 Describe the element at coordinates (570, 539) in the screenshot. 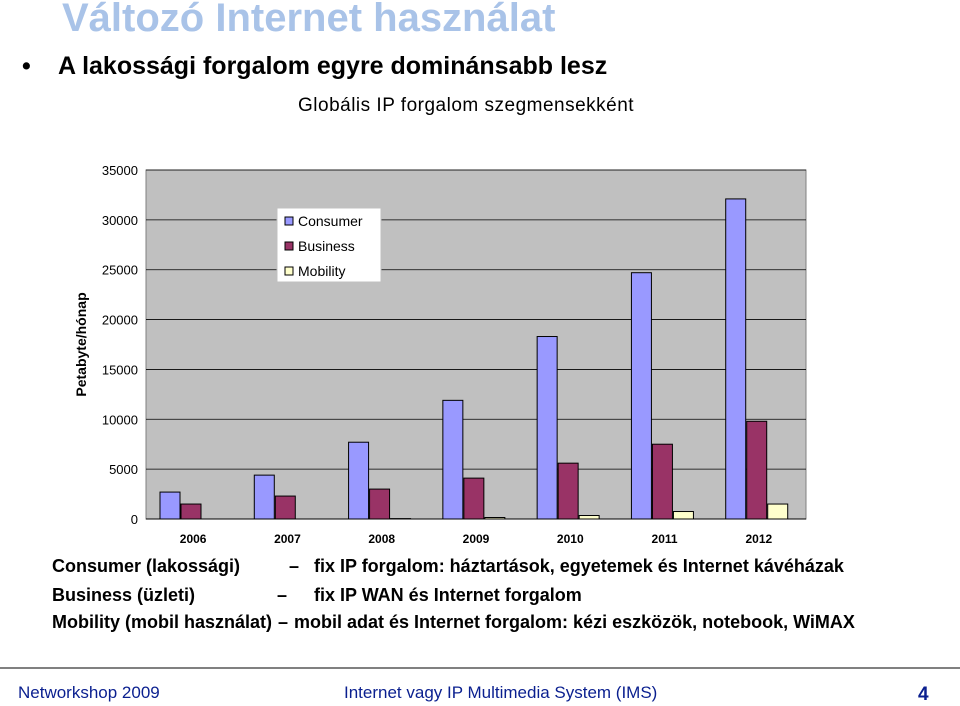

I see `x-tick-label: 2010` at that location.